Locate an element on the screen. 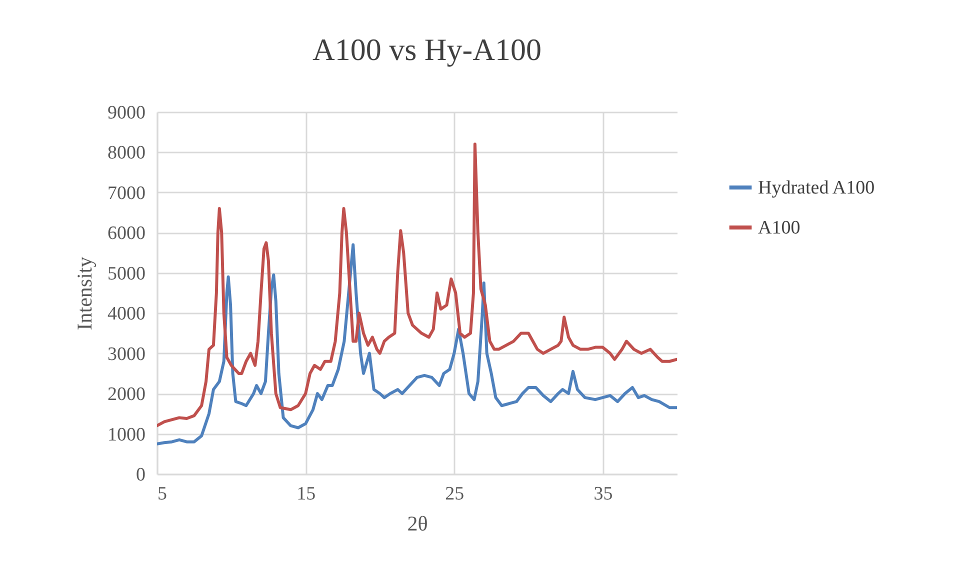 Image resolution: width=954 pixels, height=584 pixels. y-tick-label: 6000 is located at coordinates (127, 233).